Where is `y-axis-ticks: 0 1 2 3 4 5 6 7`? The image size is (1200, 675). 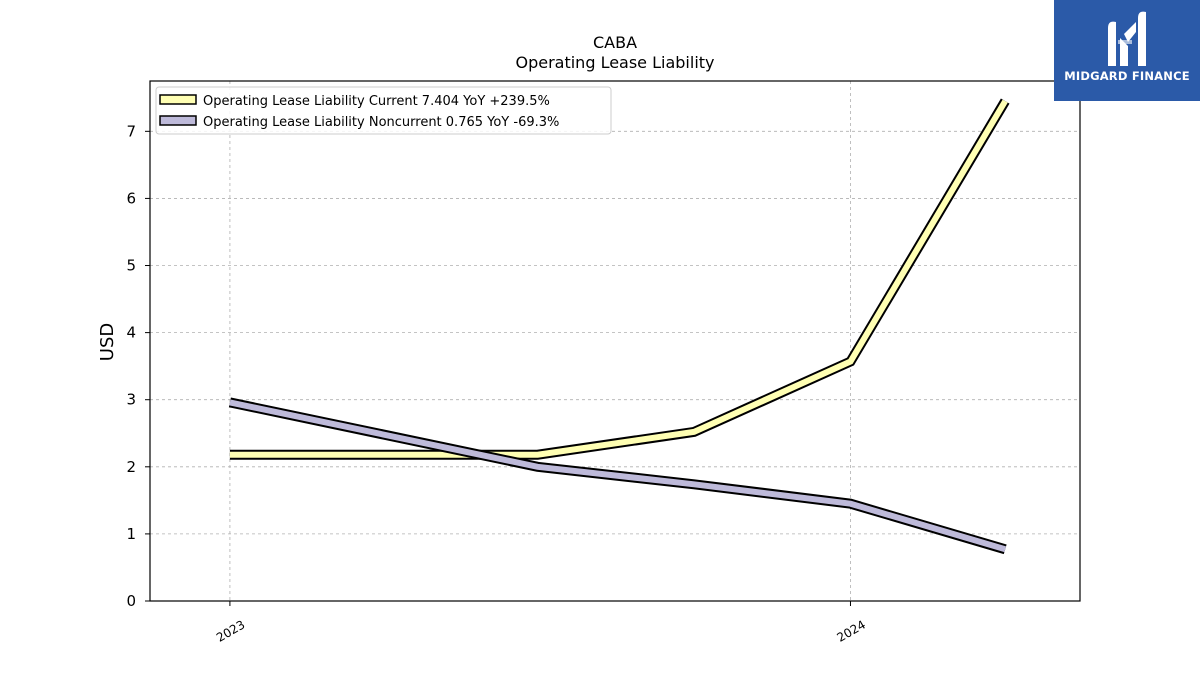
y-axis-ticks: 0 1 2 3 4 5 6 7 is located at coordinates (138, 366).